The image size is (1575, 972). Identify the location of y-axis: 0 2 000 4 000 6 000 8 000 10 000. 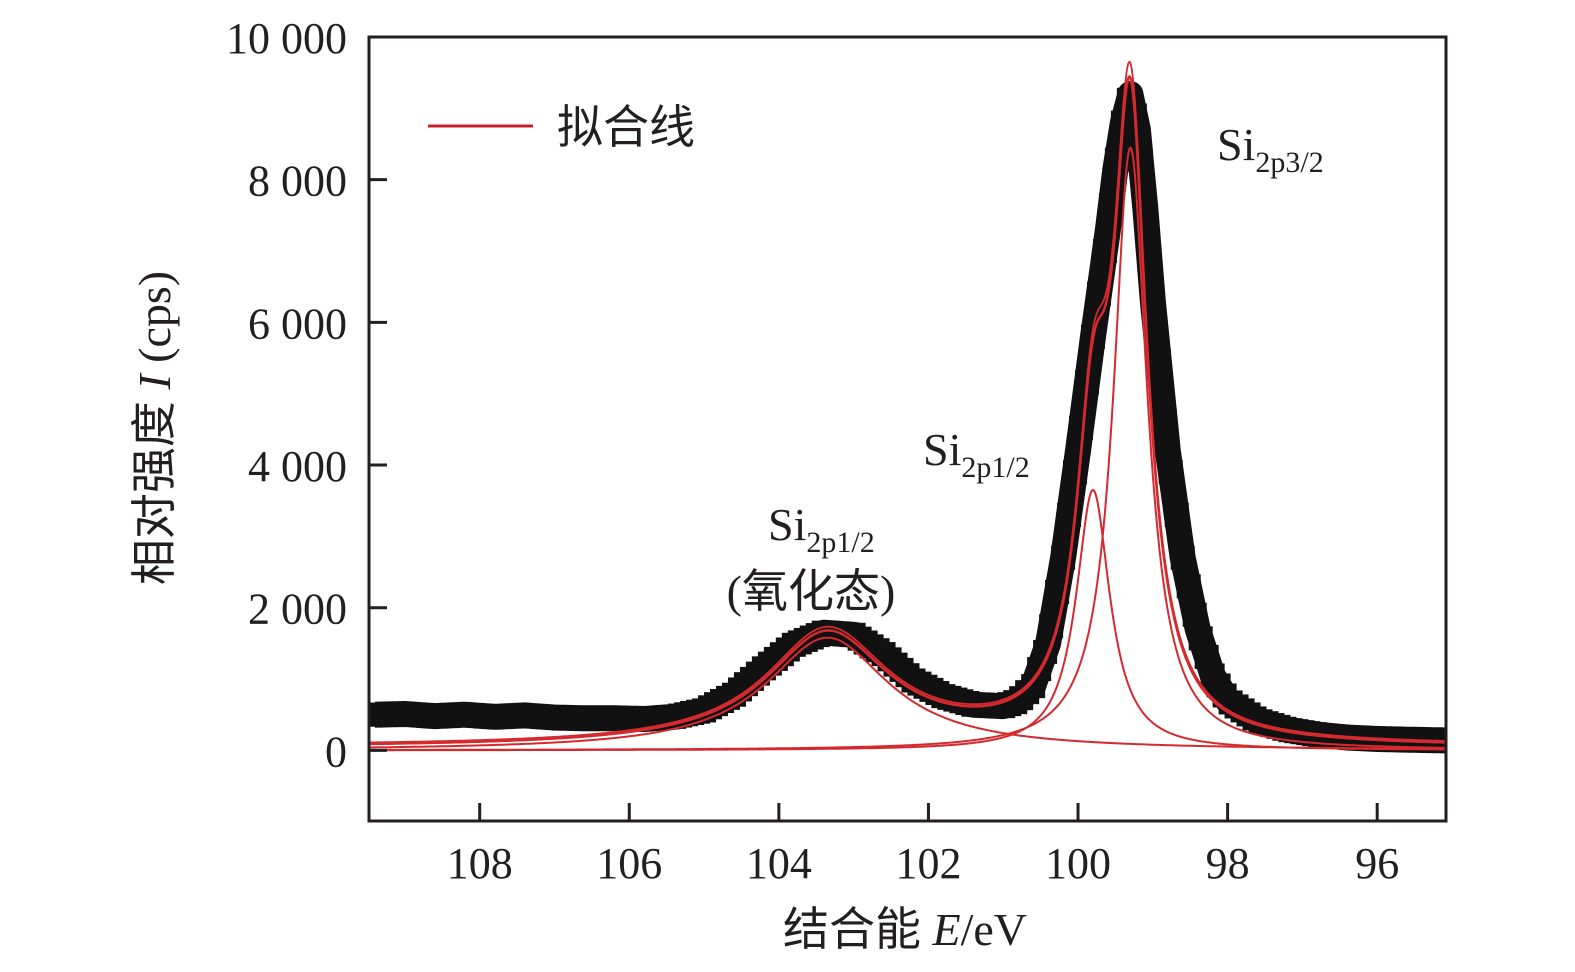
(306, 395).